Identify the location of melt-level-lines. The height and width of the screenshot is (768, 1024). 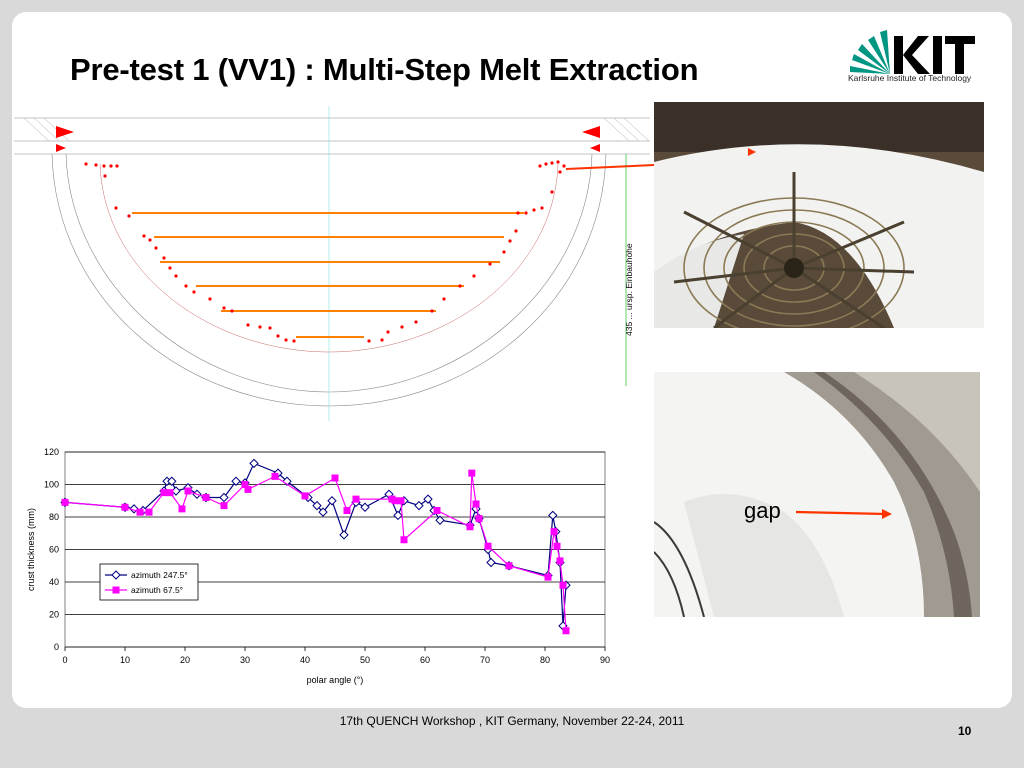
(328, 275).